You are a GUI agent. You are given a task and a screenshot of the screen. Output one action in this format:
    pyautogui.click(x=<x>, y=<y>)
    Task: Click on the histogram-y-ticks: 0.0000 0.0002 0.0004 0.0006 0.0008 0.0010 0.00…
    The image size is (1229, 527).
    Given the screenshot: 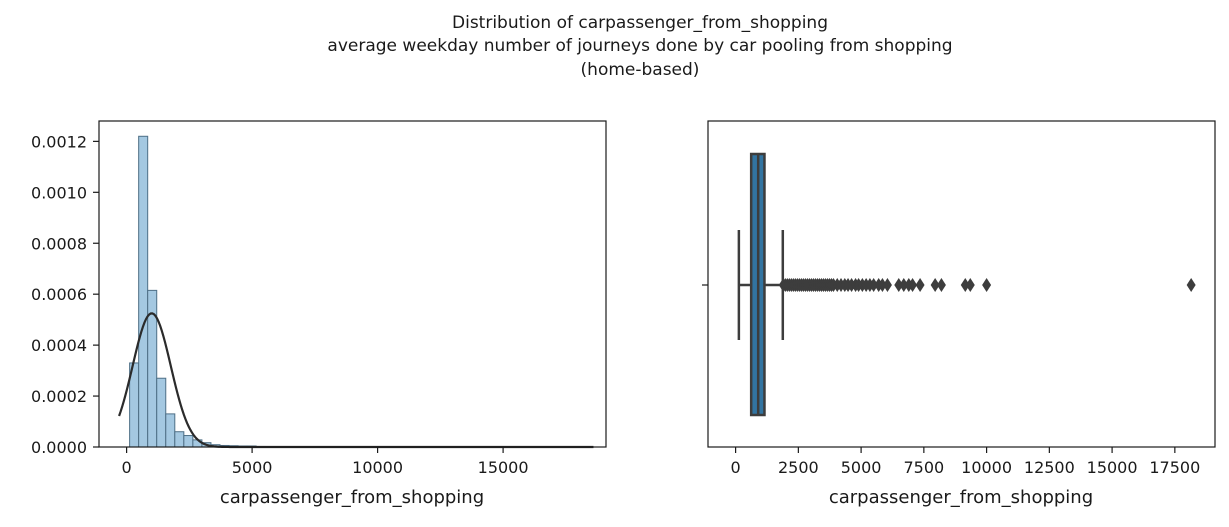 What is the action you would take?
    pyautogui.click(x=65, y=294)
    